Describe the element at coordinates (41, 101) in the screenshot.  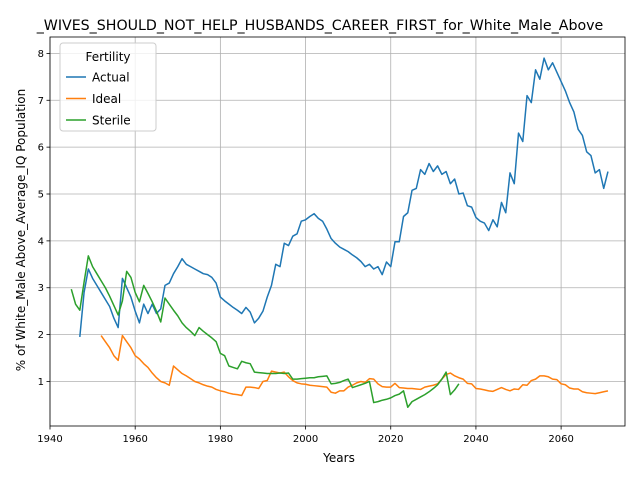
I see `y-tick-label: 7` at that location.